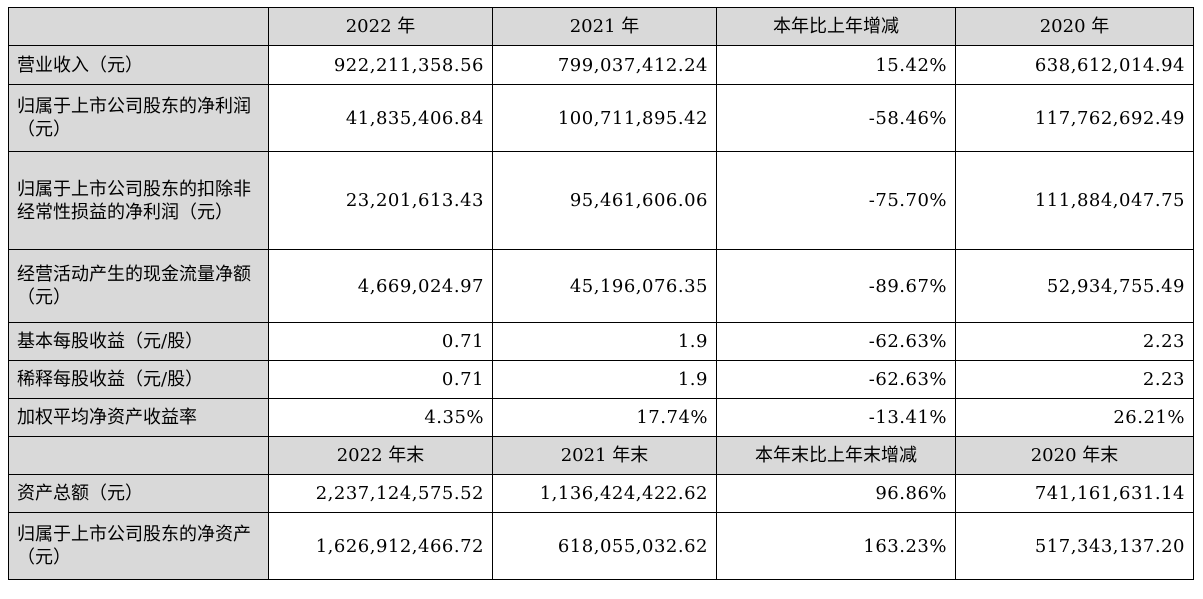  I want to click on value-cell: 41,835,406.84, so click(380, 118).